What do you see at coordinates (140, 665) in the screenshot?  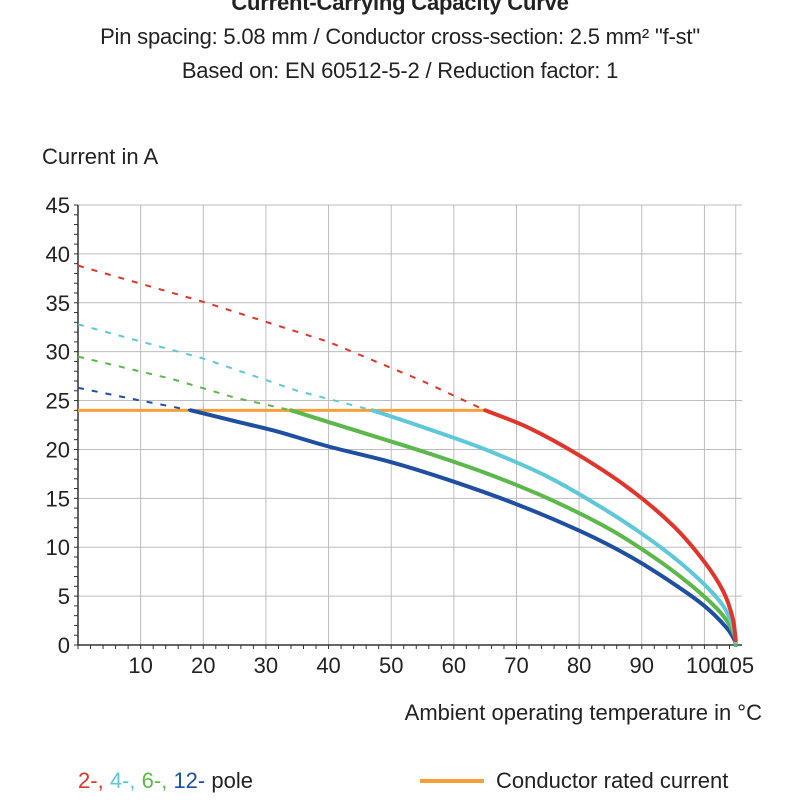 I see `x-tick-label: 10` at bounding box center [140, 665].